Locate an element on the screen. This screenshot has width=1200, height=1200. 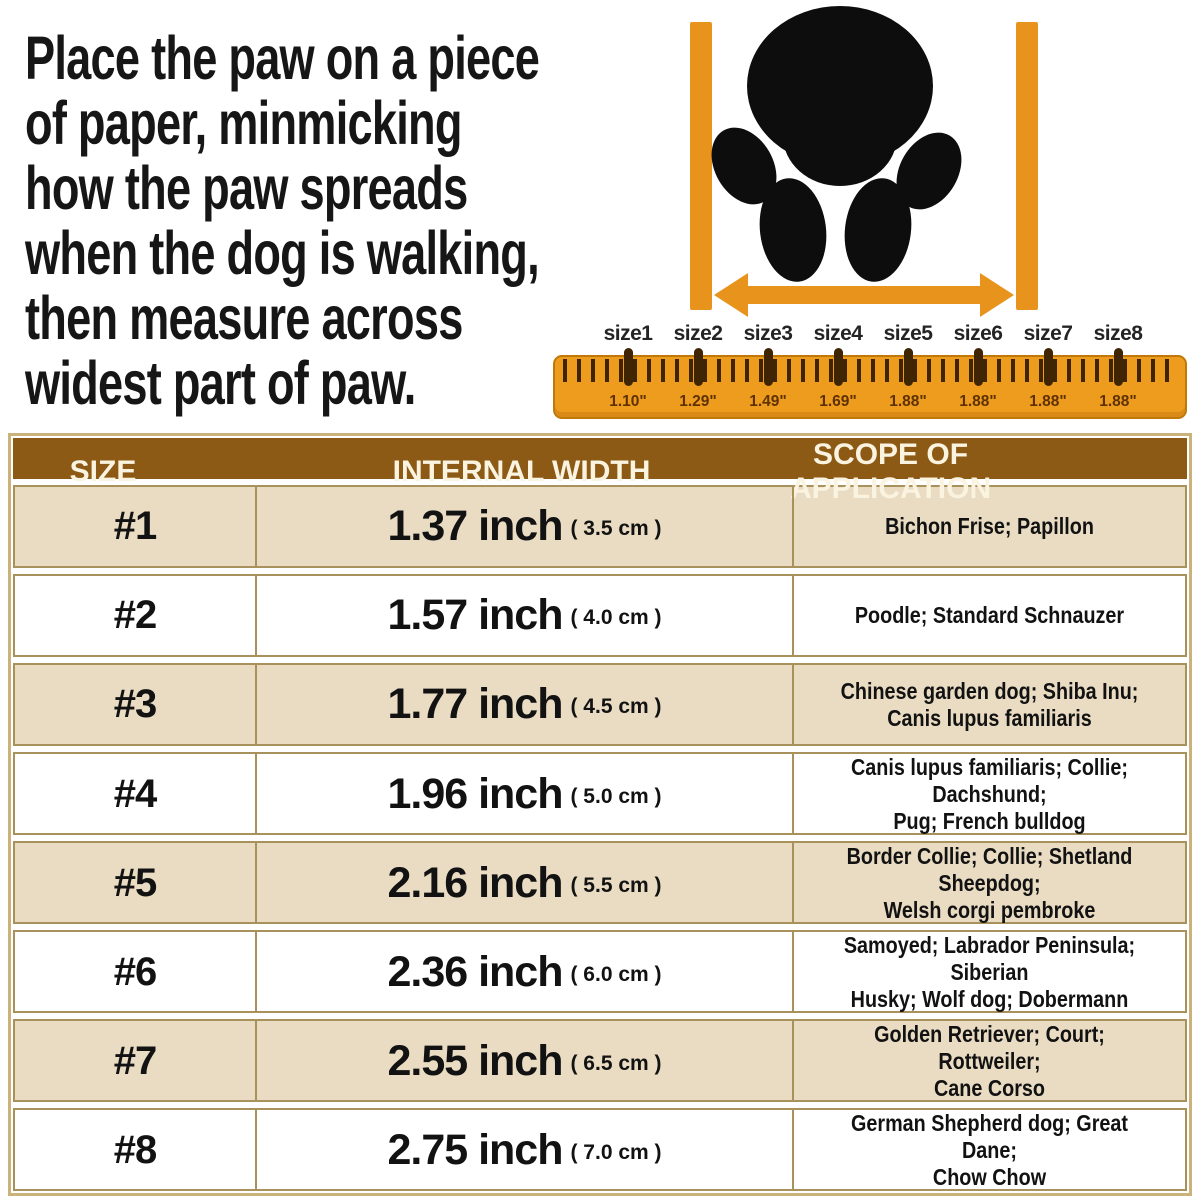
instruction-line: when the dog is walking, is located at coordinates (282, 253).